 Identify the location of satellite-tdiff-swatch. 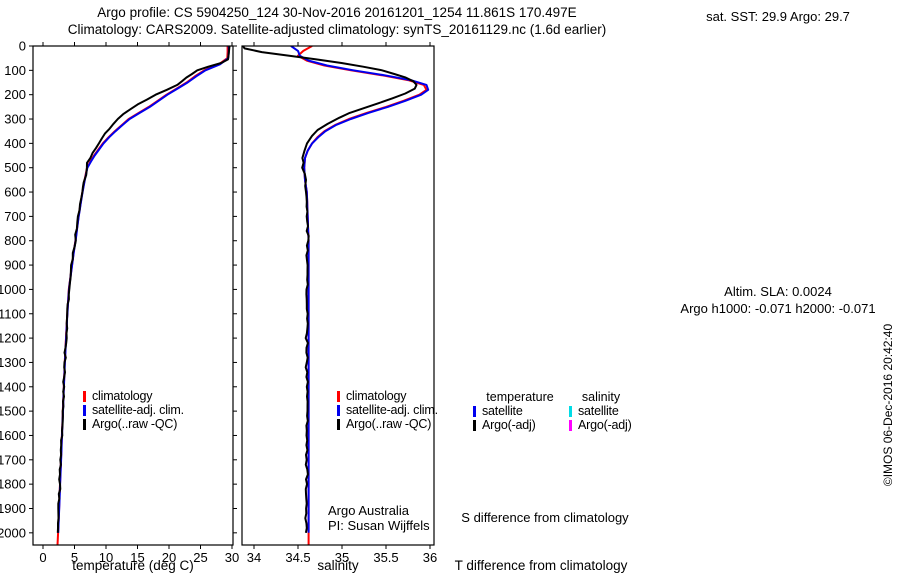
(474, 411).